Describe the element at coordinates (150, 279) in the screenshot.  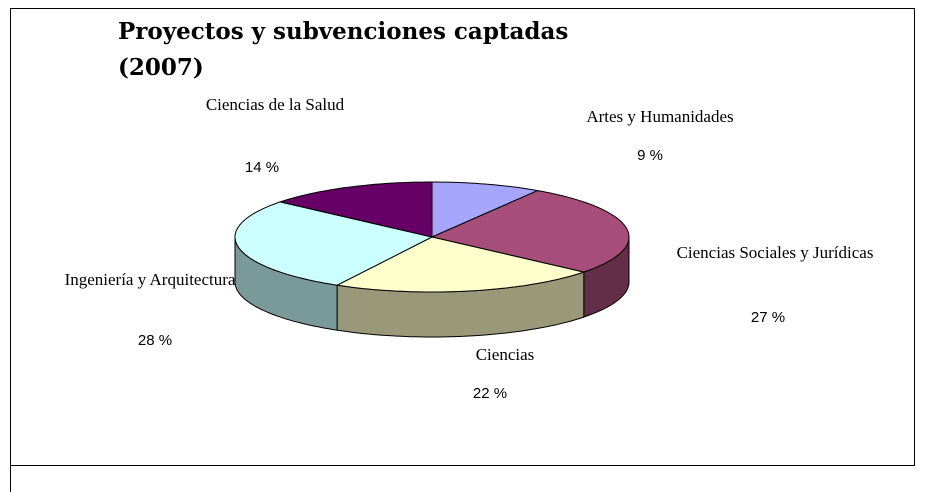
I see `slice-label: Ingeniería y Arquitectura` at that location.